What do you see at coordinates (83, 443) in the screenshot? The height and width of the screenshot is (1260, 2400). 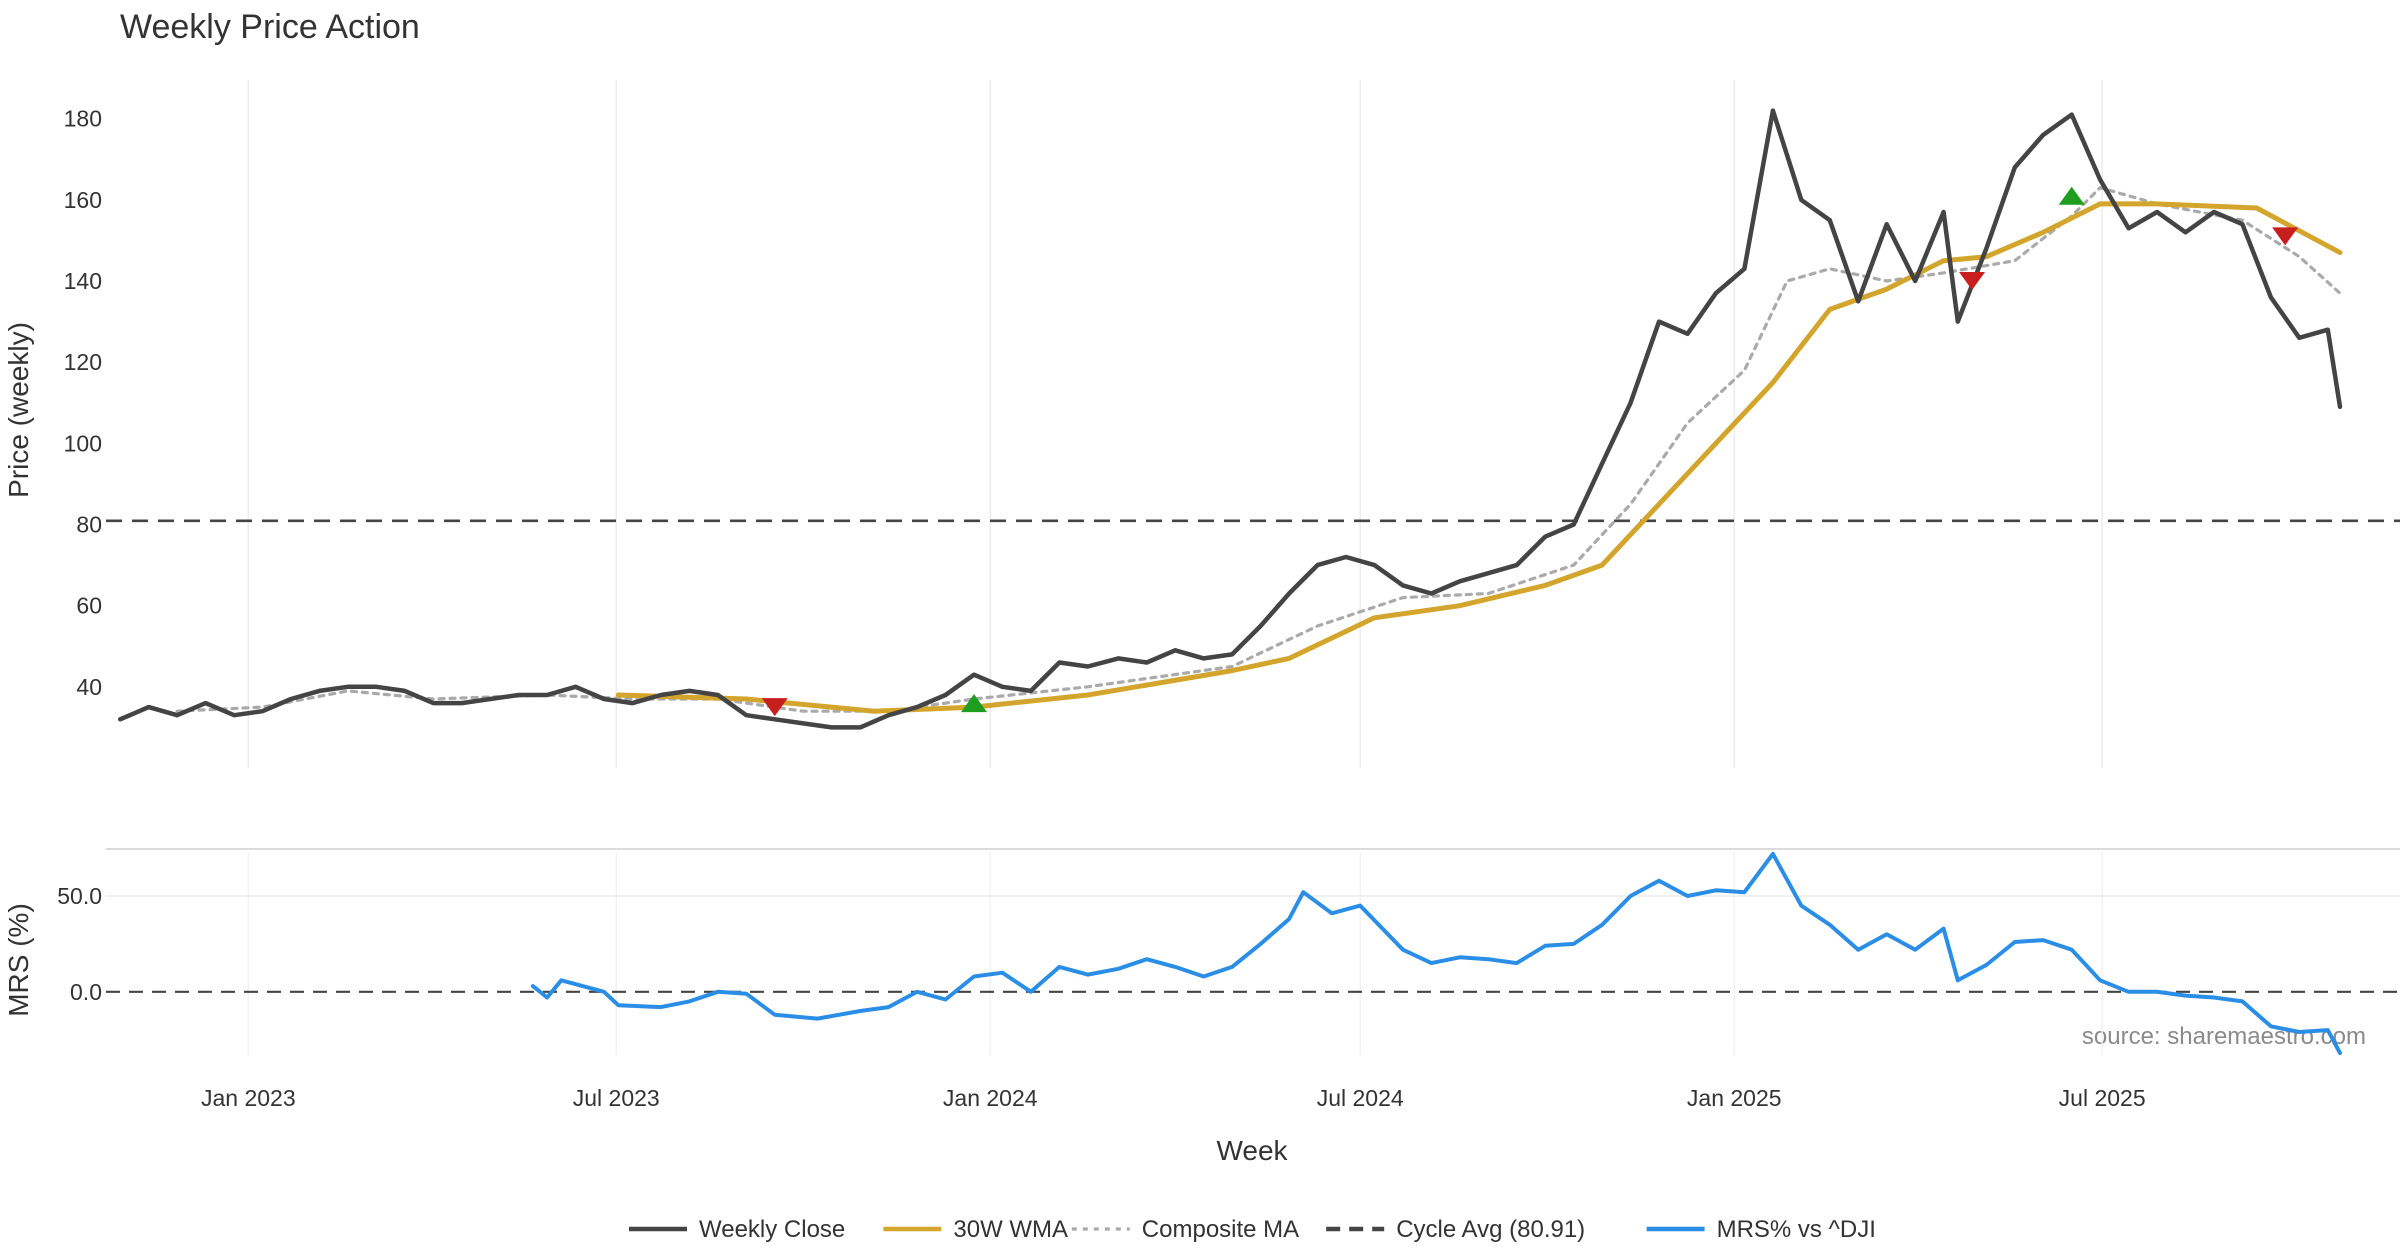 I see `price-y-tick-100: 100` at bounding box center [83, 443].